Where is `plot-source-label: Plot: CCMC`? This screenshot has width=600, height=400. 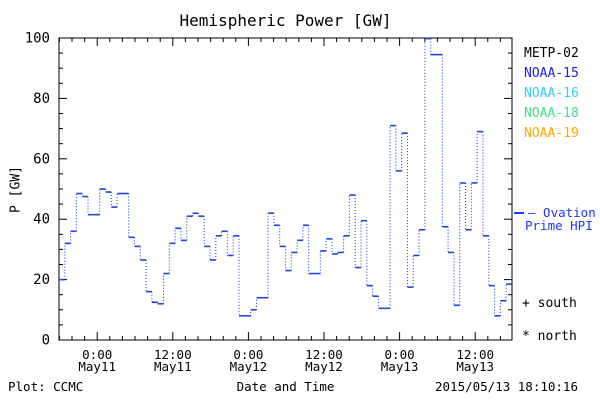 plot-source-label: Plot: CCMC is located at coordinates (46, 386).